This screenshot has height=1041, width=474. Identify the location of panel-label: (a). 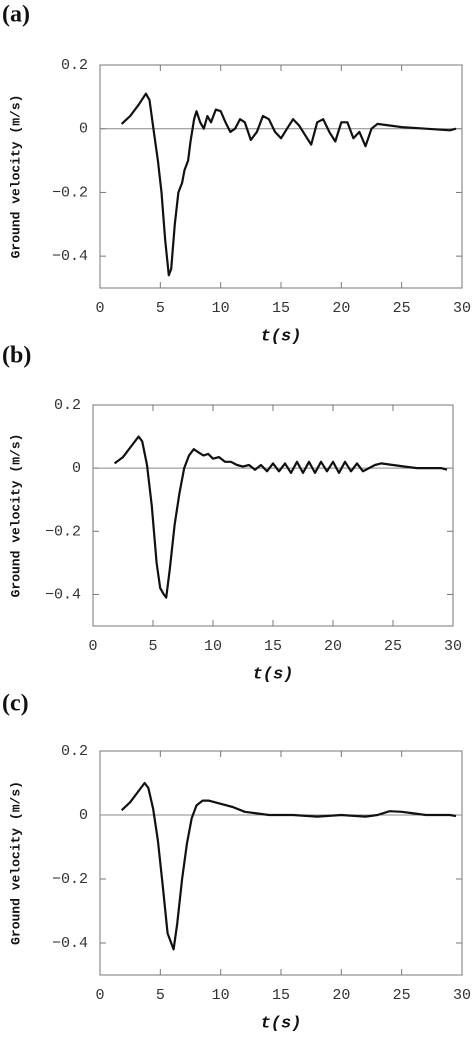
(16, 15).